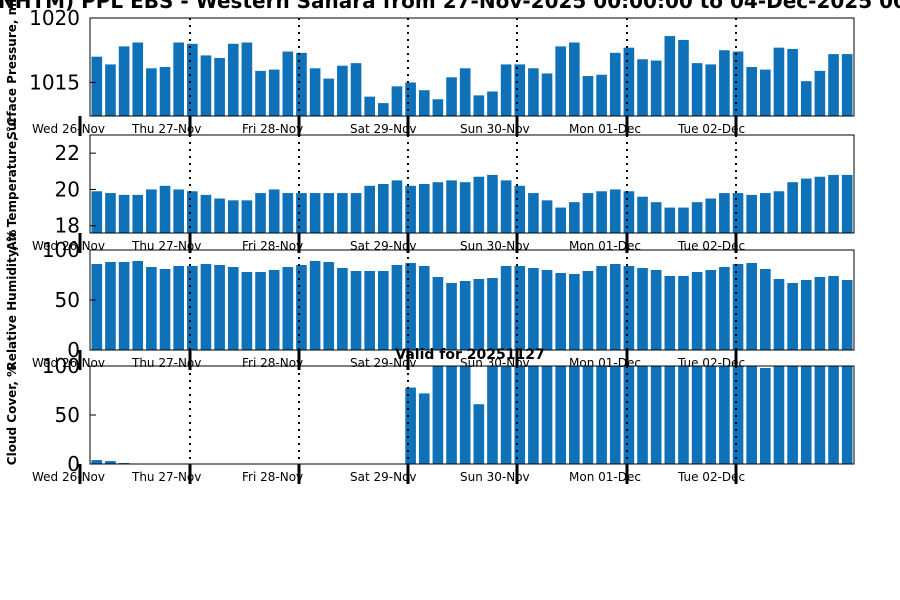  Describe the element at coordinates (12, 184) in the screenshot. I see `temperature-ylabel: Air Temperature, °C` at that location.